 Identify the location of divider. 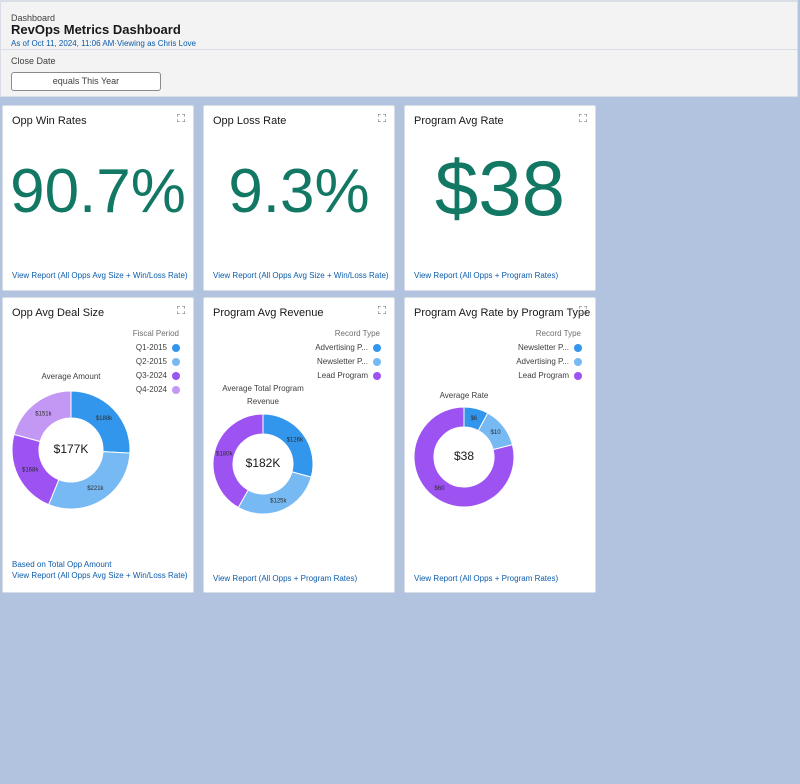
(399, 49).